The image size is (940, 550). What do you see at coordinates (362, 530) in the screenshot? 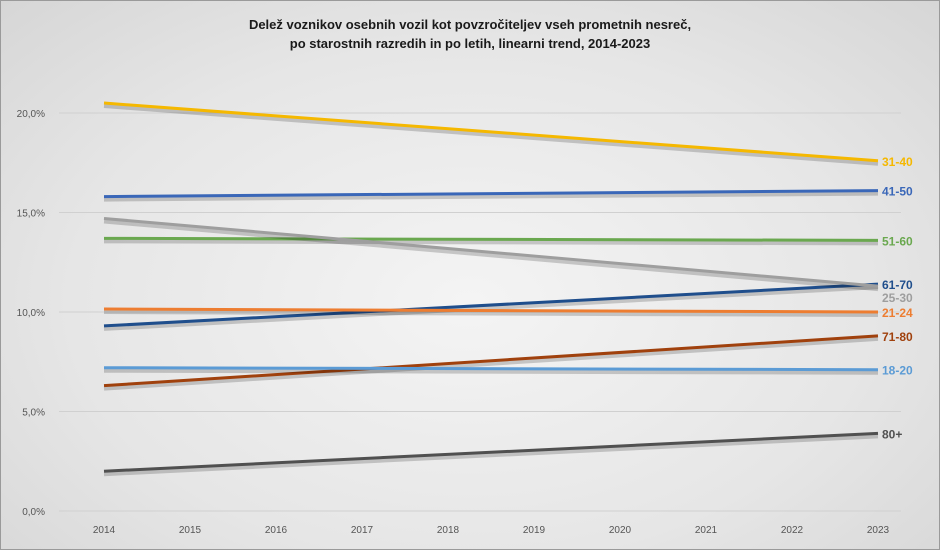
I see `x-tick-label: 2017` at bounding box center [362, 530].